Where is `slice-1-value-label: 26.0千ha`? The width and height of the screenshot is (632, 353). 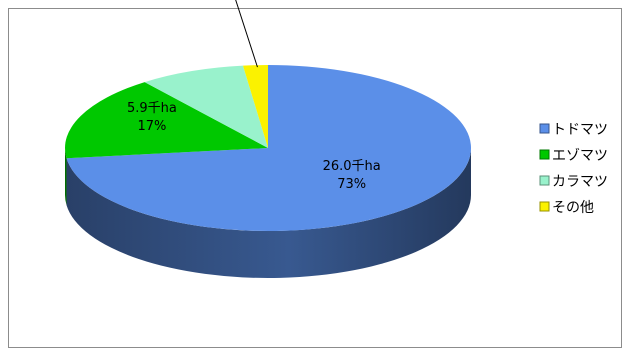
slice-1-value-label: 26.0千ha is located at coordinates (352, 166).